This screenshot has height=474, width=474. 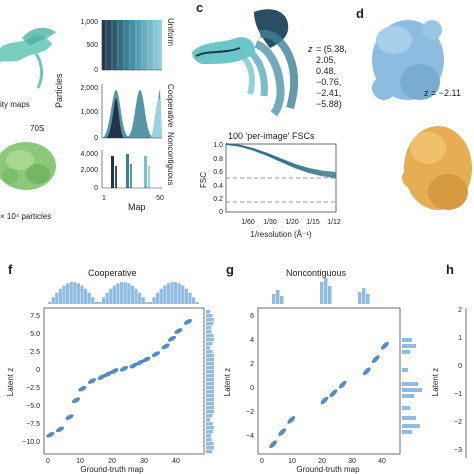 What do you see at coordinates (96, 138) in the screenshot?
I see `b-coop-tick-2: 0` at bounding box center [96, 138].